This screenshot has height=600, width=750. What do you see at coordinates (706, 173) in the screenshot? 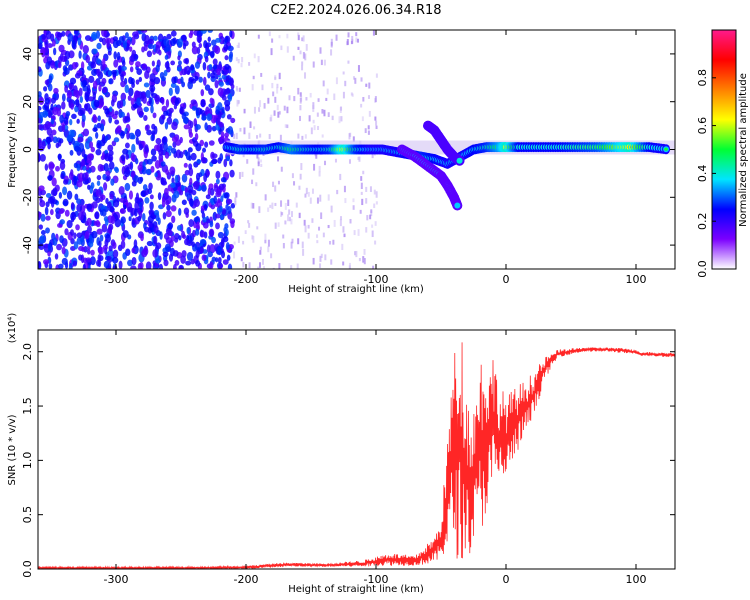
I see `colorbar-ticks: 0.0 0.2 0.4 0.6 0.8` at bounding box center [706, 173].